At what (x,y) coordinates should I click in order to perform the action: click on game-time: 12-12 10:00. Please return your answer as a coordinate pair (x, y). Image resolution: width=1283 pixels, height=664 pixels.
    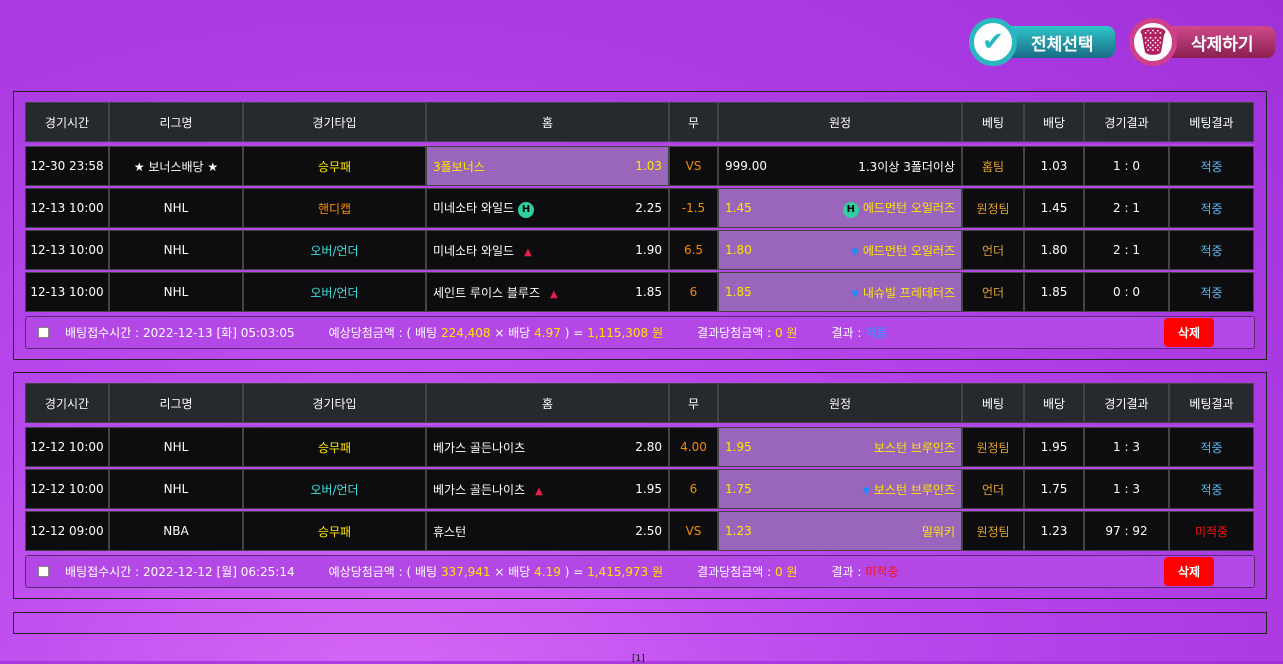
    Looking at the image, I should click on (67, 489).